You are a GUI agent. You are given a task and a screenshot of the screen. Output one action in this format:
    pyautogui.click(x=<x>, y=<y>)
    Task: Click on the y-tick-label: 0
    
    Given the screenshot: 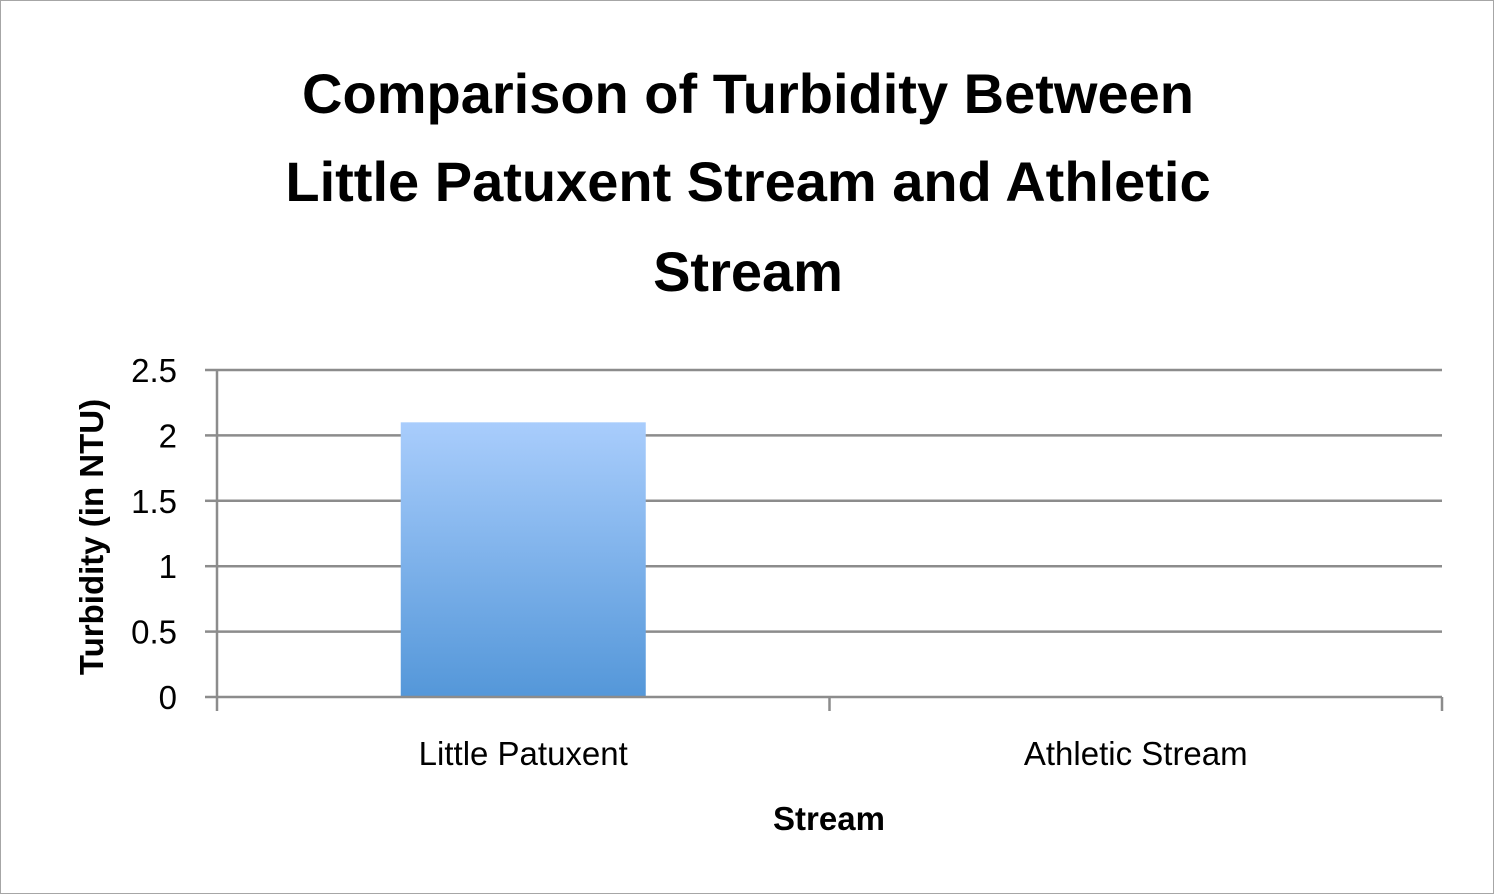 What is the action you would take?
    pyautogui.click(x=168, y=697)
    